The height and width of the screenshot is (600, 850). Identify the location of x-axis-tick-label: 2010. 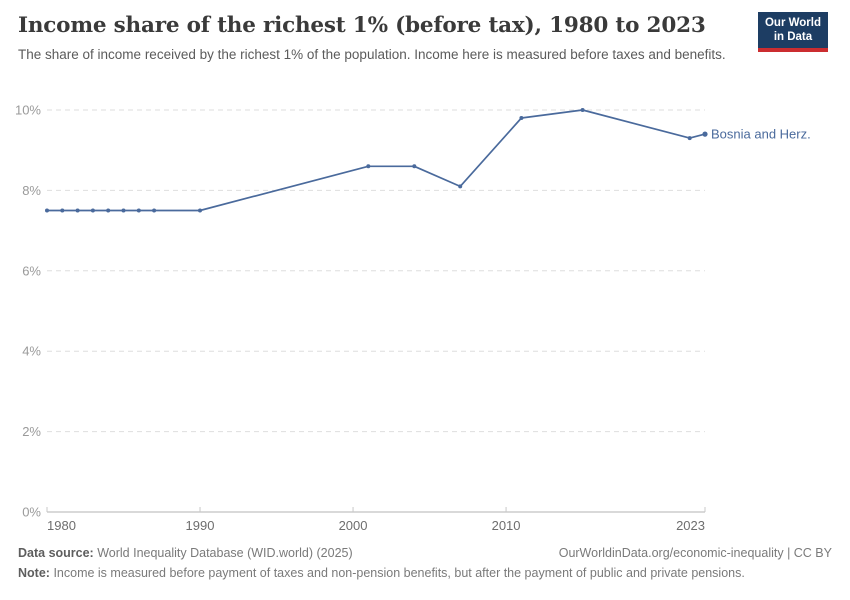
(506, 525).